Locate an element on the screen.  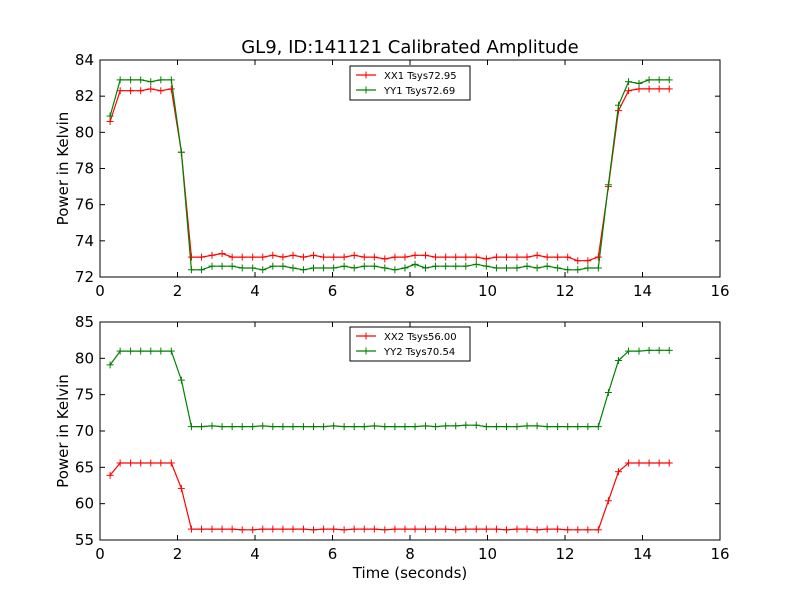
top-x-tick-label: 16 is located at coordinates (719, 291).